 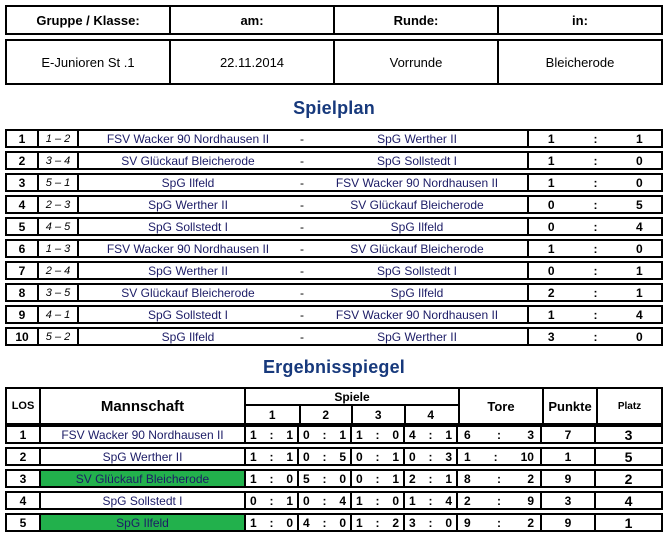 What do you see at coordinates (376, 434) in the screenshot?
I see `game-3-result: 1:0` at bounding box center [376, 434].